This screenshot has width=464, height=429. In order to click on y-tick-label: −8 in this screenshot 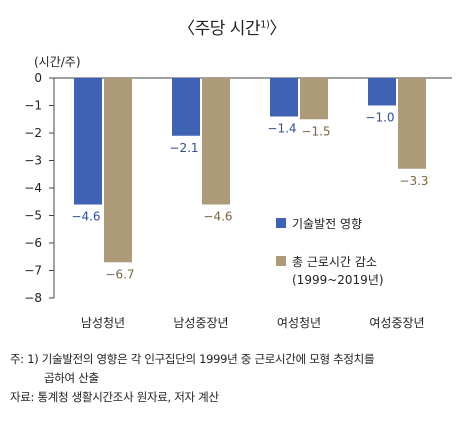, I will do `click(33, 298)`.